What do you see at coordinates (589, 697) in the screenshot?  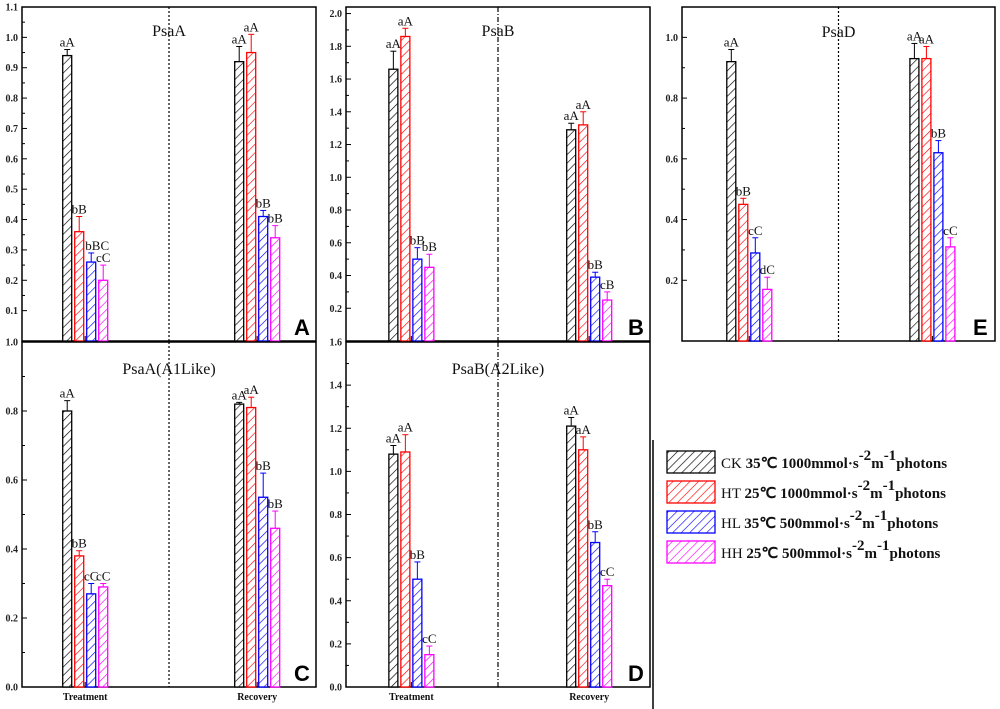 I see `x-tick-label: Recovery` at bounding box center [589, 697].